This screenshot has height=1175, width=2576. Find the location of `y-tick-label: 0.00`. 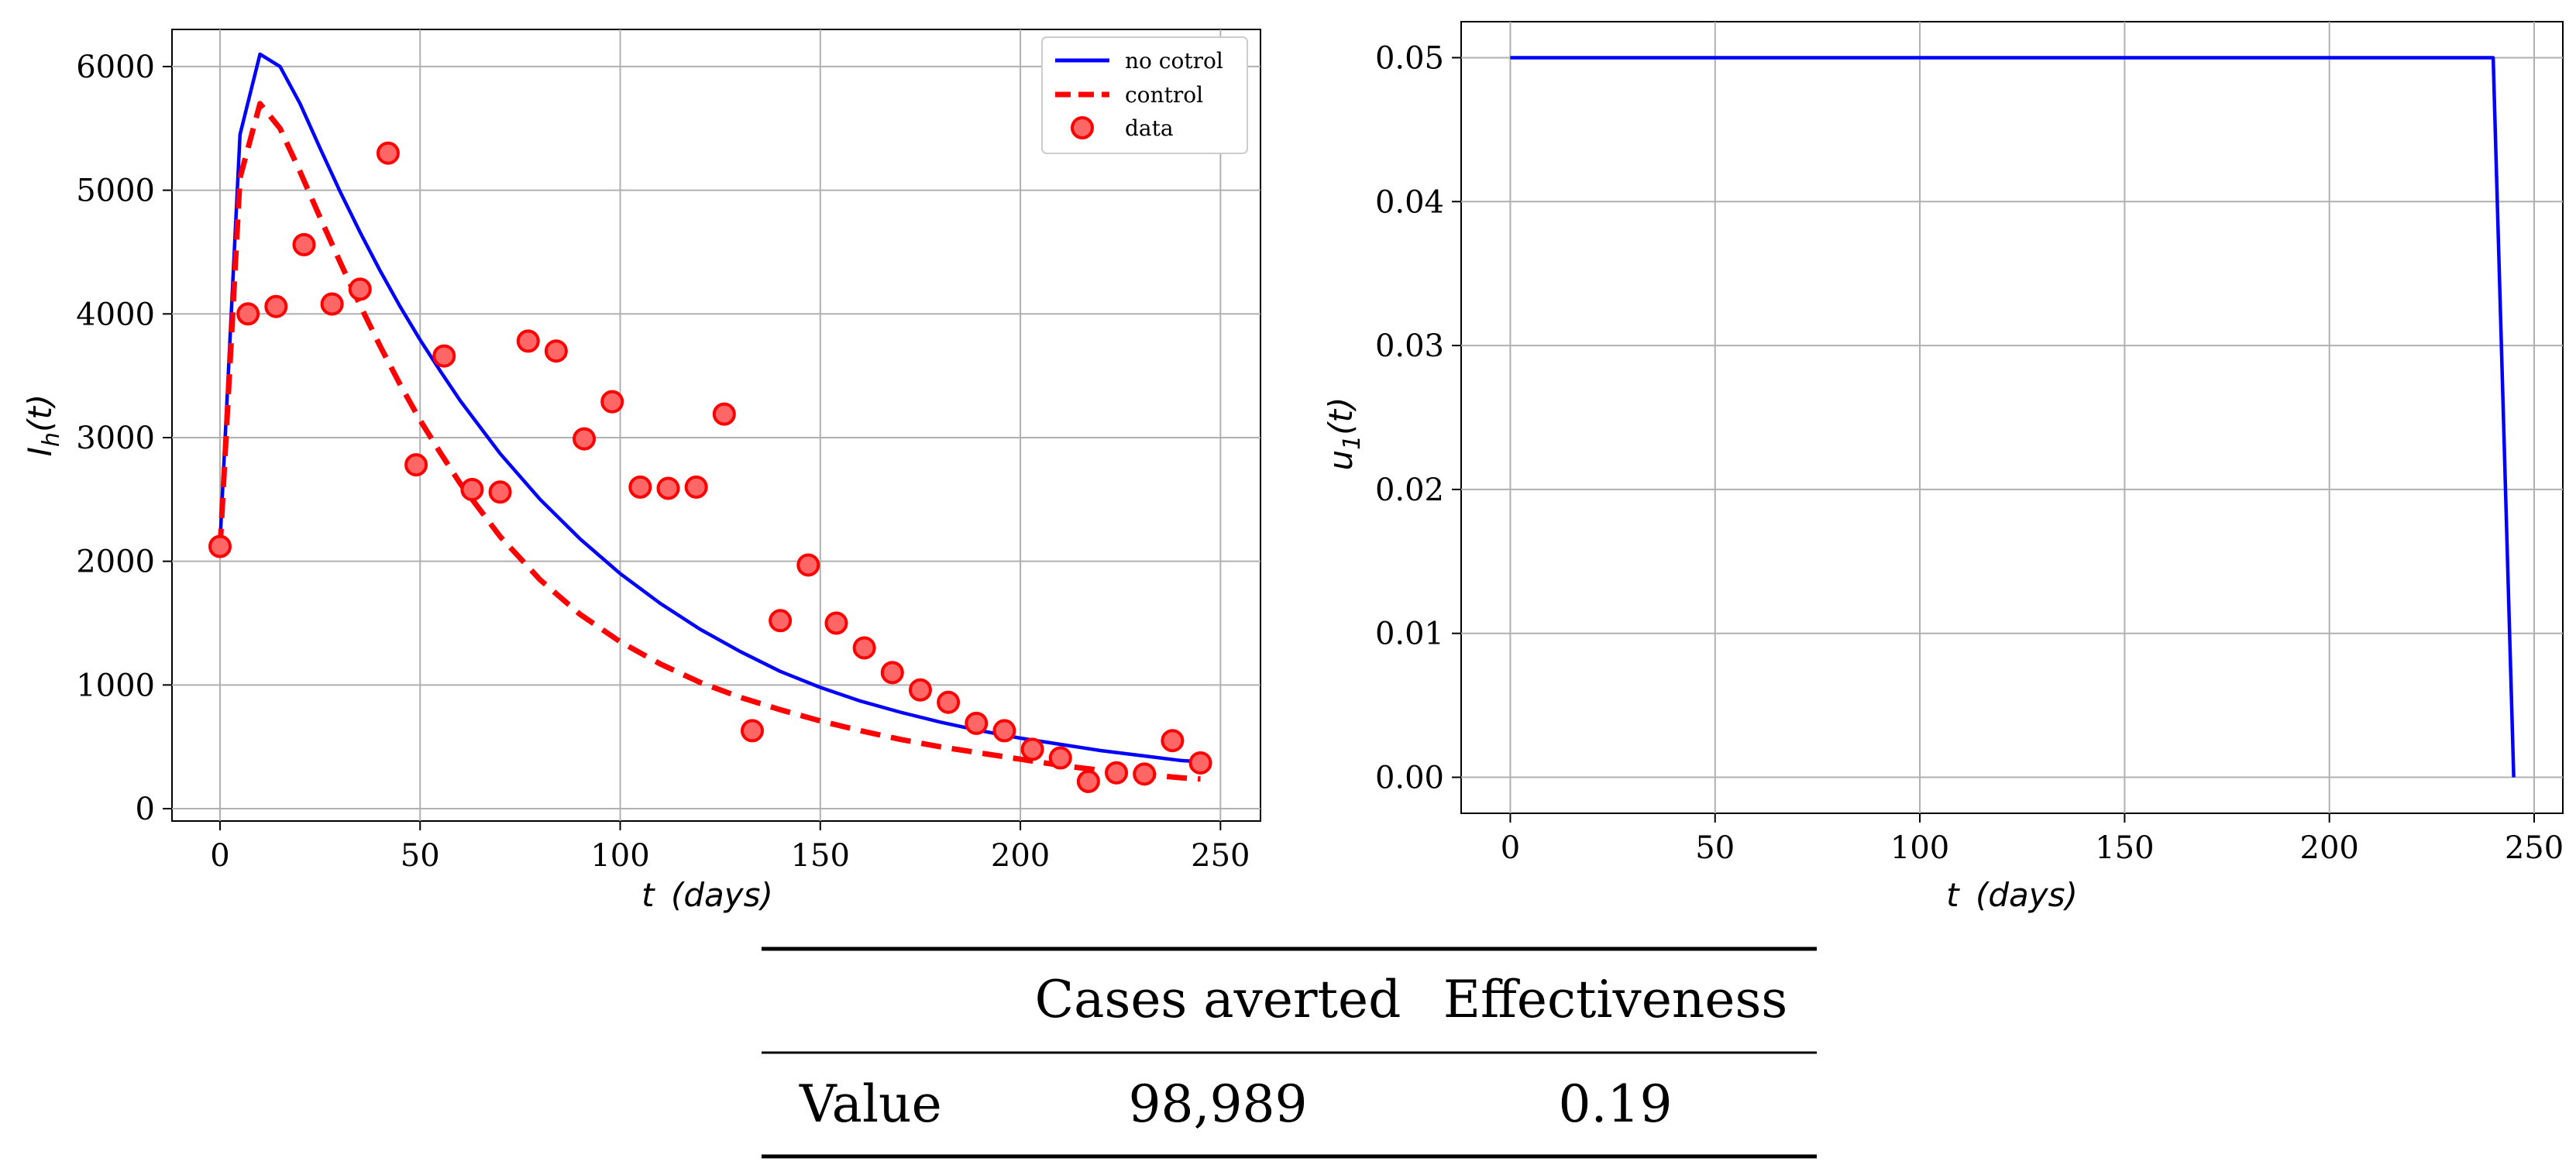

y-tick-label: 0.00 is located at coordinates (1409, 779).